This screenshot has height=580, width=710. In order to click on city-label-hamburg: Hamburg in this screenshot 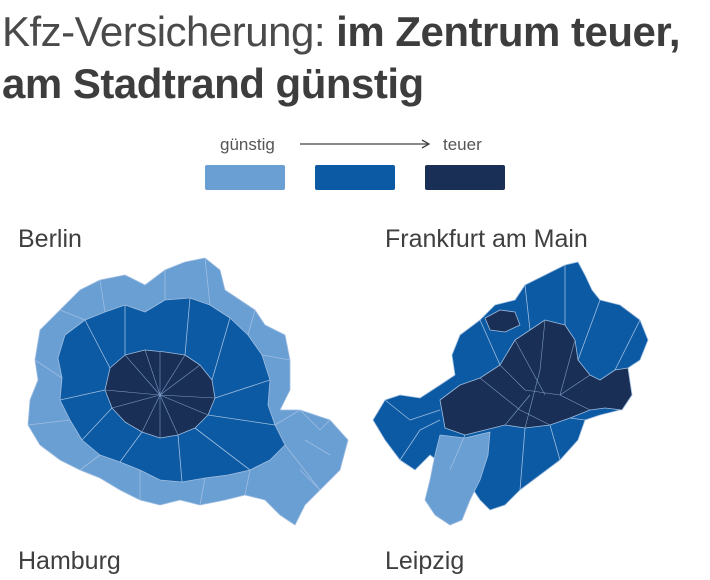, I will do `click(69, 561)`.